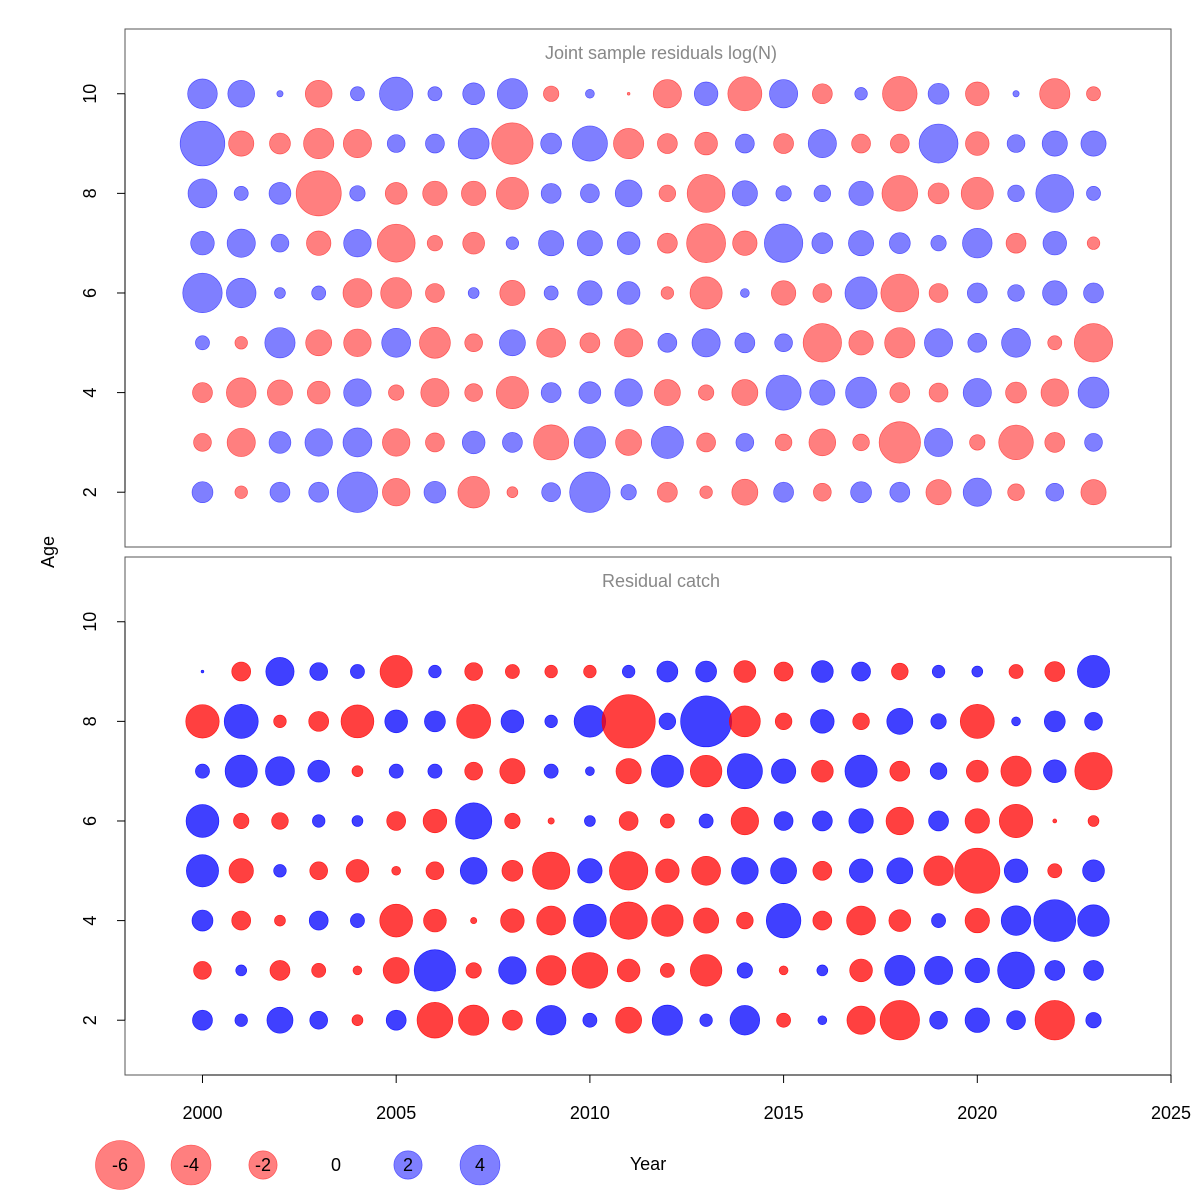 This screenshot has height=1200, width=1200. What do you see at coordinates (263, 1165) in the screenshot?
I see `legend-label: -2` at bounding box center [263, 1165].